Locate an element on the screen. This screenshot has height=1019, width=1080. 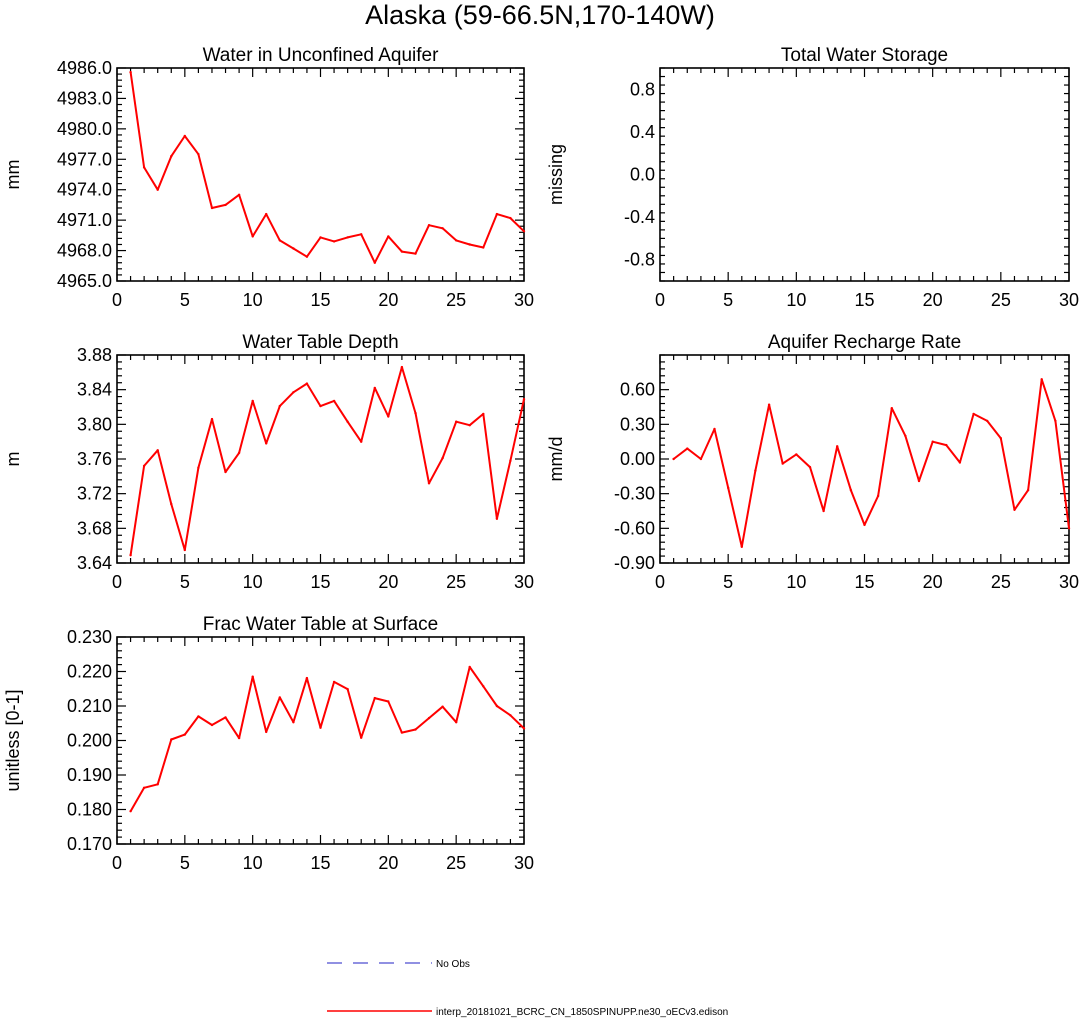
x-tick-label: 25 is located at coordinates (1001, 300).